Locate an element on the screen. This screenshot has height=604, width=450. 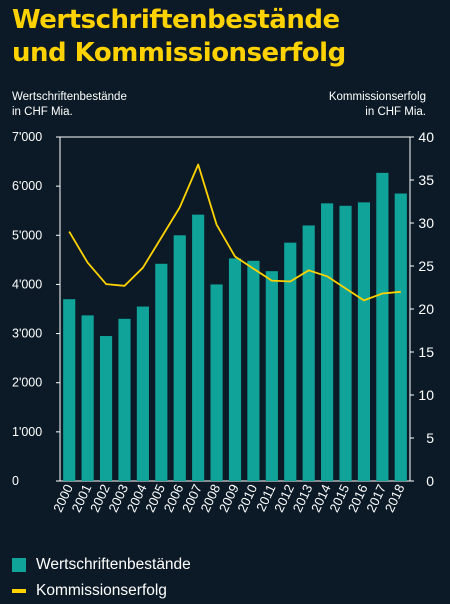
legend-label-line: Kommissionserfolg is located at coordinates (101, 590).